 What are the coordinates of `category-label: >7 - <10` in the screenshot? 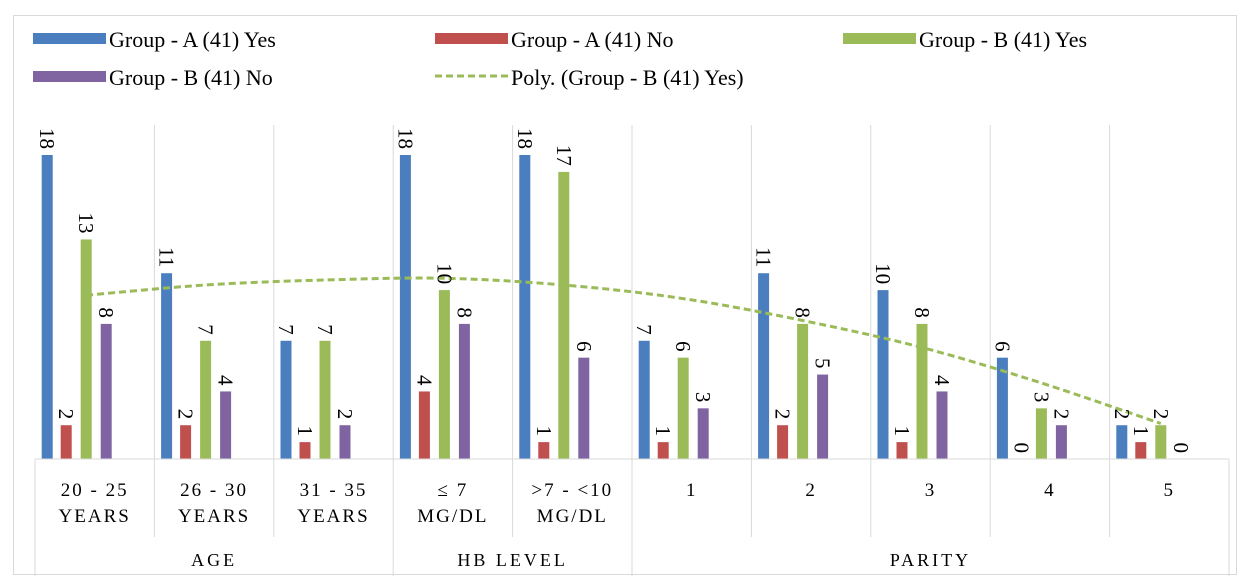 It's located at (572, 490).